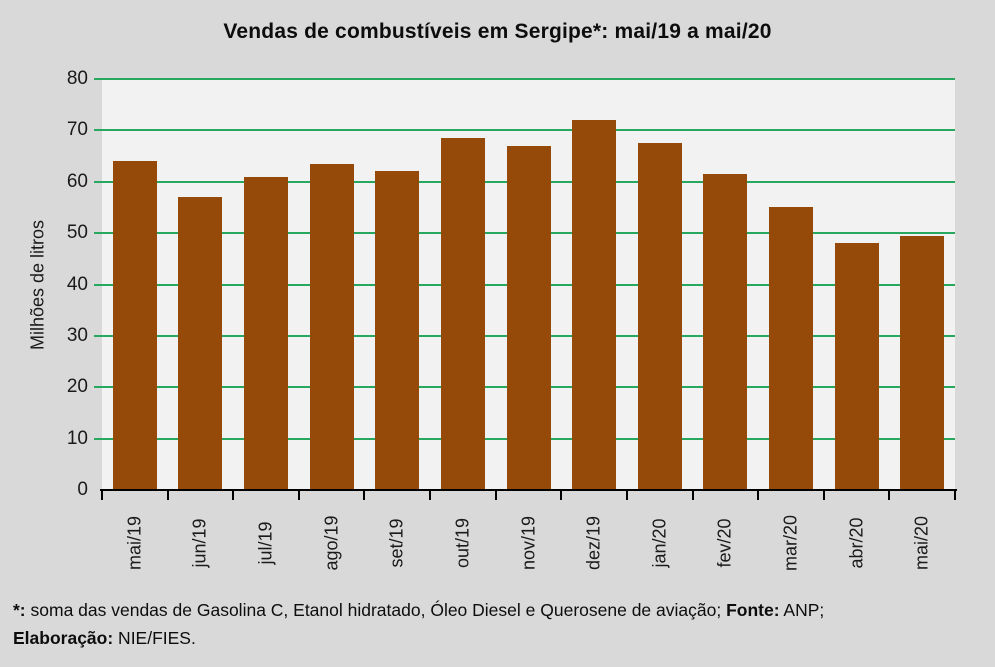  What do you see at coordinates (77, 438) in the screenshot?
I see `y-tick-label: 10` at bounding box center [77, 438].